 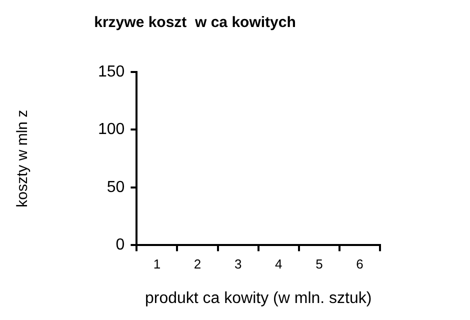 I want to click on x-axis-title: produkt ca kowity (w mln. sztuk), so click(x=258, y=298).